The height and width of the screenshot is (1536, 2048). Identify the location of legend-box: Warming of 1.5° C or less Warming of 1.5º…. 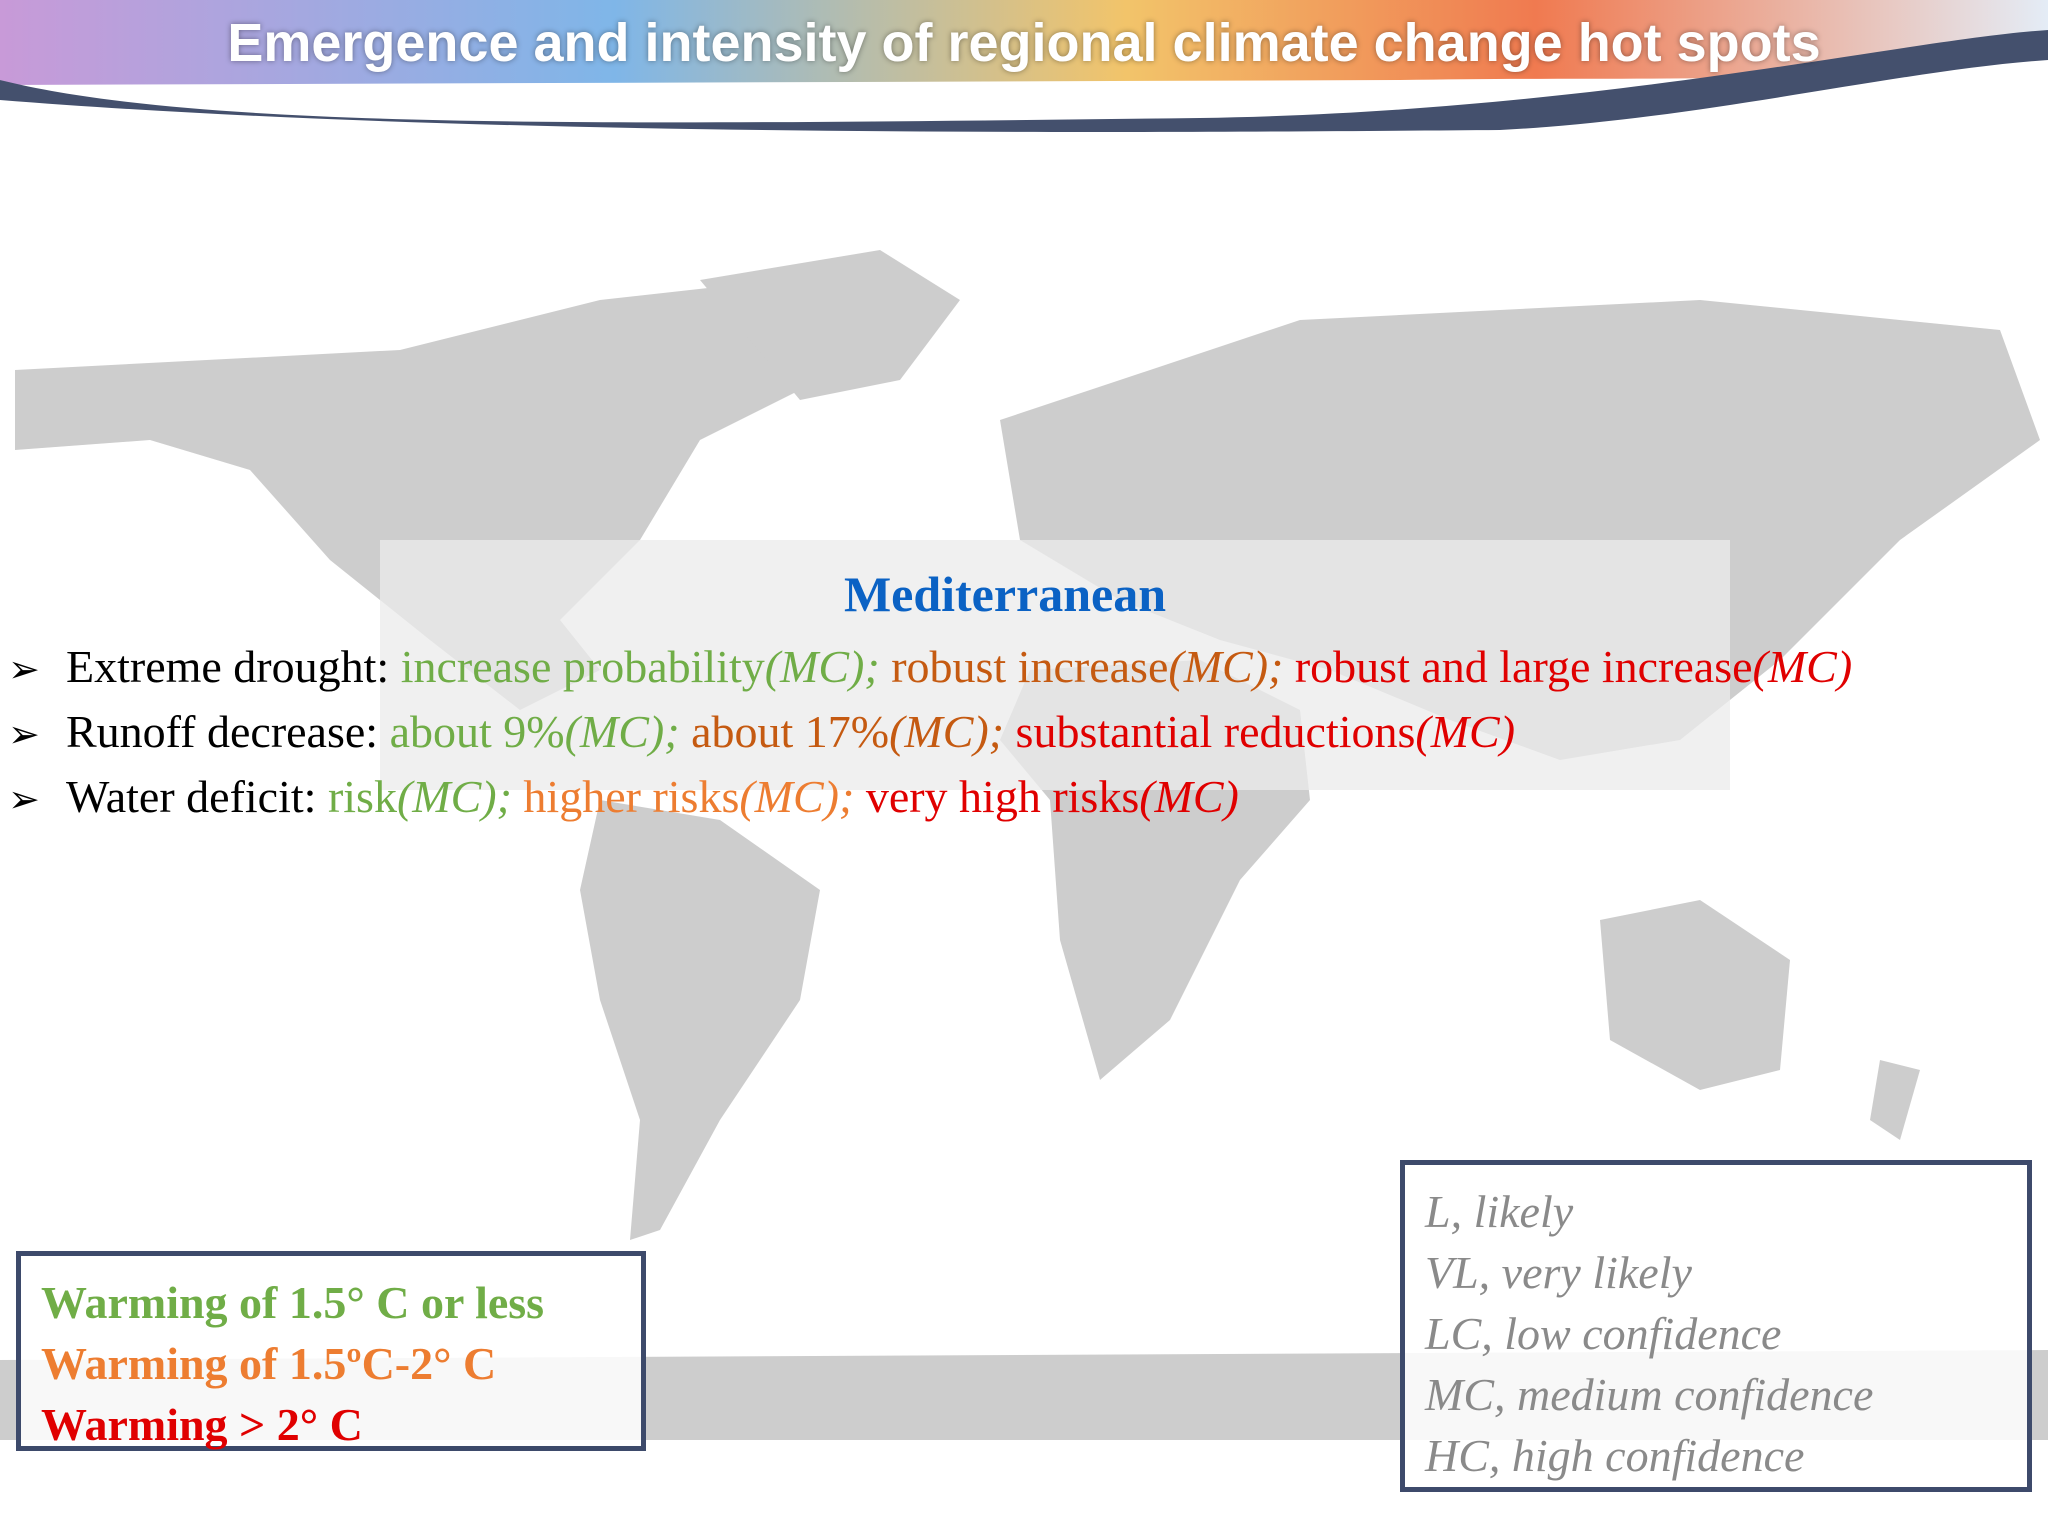
(331, 1351).